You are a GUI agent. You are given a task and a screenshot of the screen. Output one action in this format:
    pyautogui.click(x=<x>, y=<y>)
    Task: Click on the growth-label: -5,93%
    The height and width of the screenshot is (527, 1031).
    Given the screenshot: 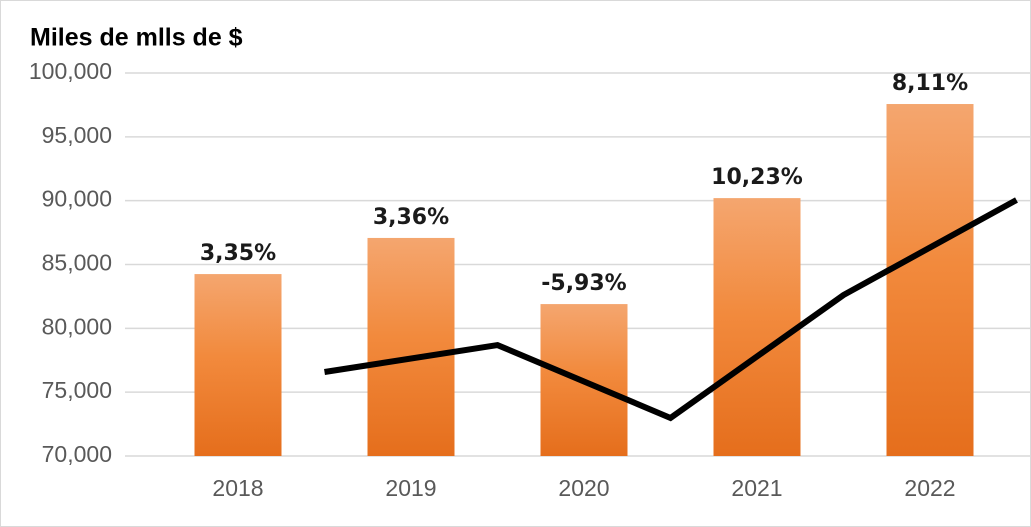 What is the action you would take?
    pyautogui.click(x=583, y=283)
    